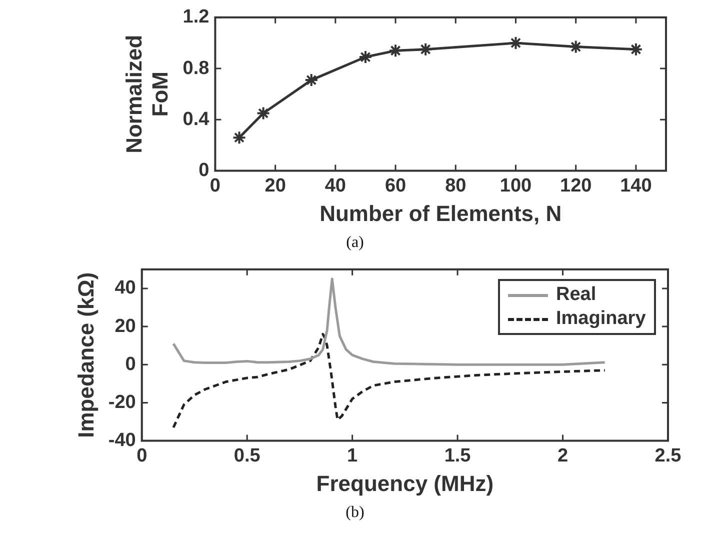  Describe the element at coordinates (352, 455) in the screenshot. I see `x-tick-label: 1` at that location.